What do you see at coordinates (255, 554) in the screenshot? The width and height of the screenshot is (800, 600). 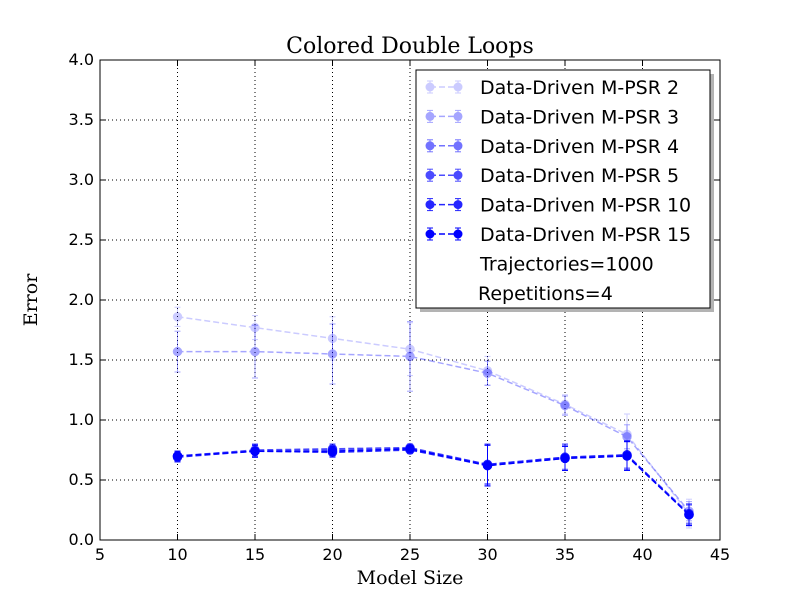 I see `x-tick-label: 15` at bounding box center [255, 554].